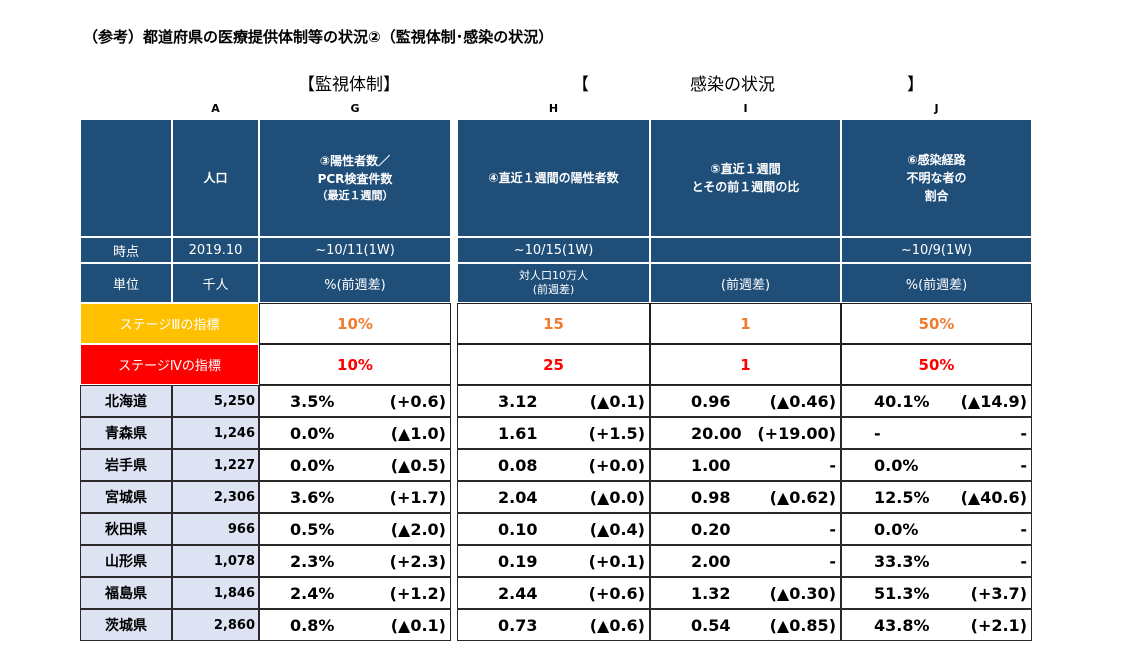 This screenshot has width=1136, height=649. Describe the element at coordinates (215, 561) in the screenshot. I see `population-value-cell: 1,078` at that location.